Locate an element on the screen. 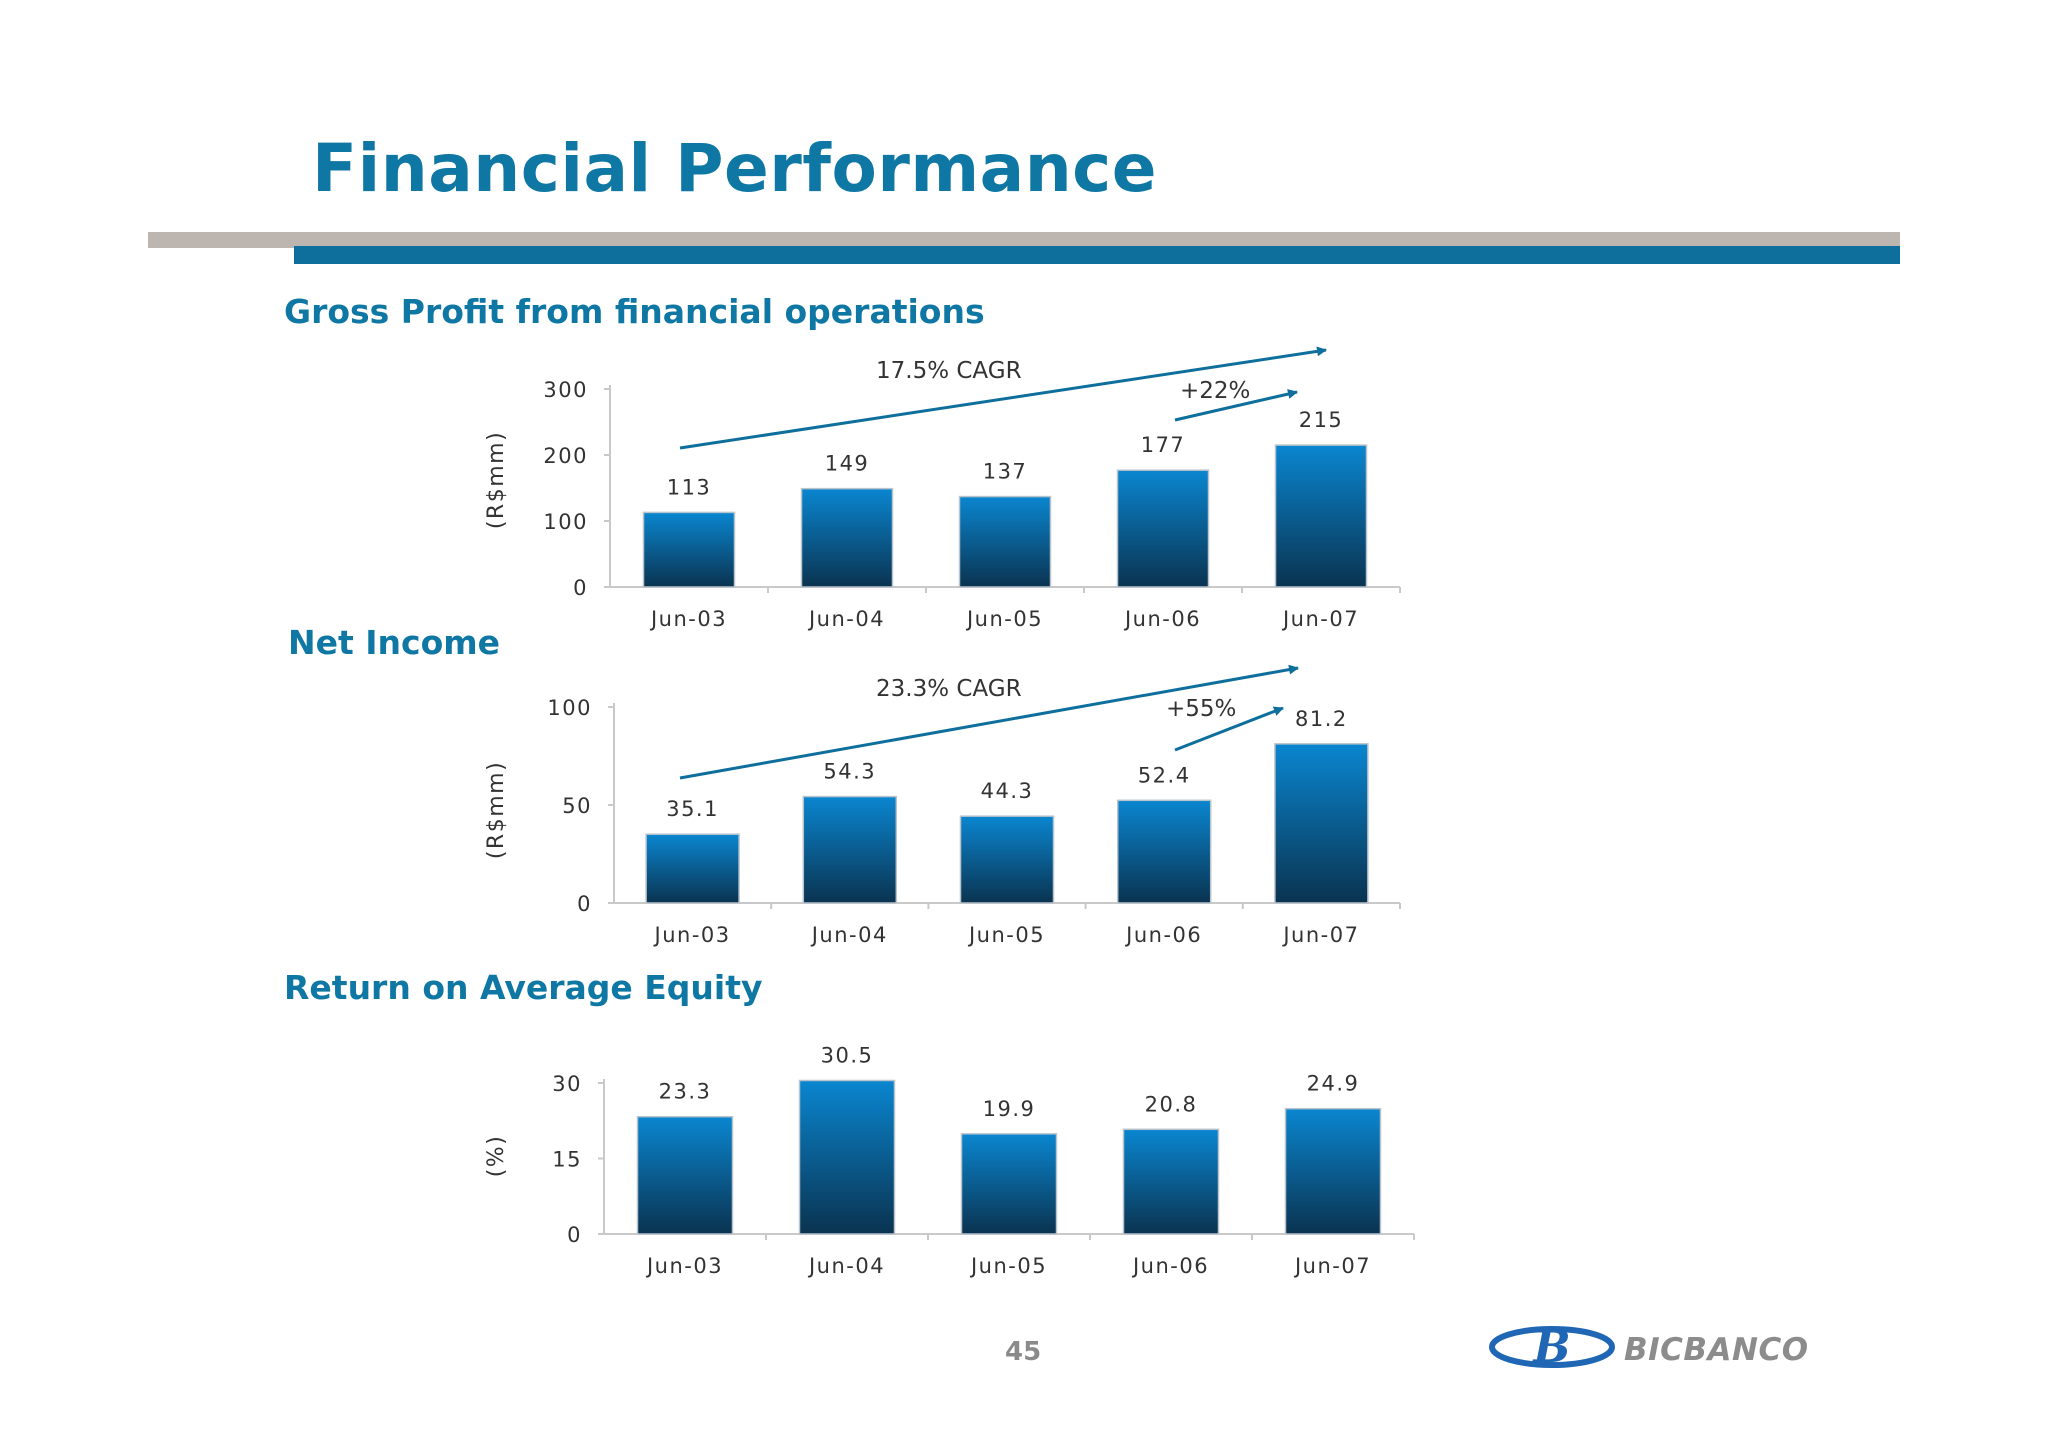 This screenshot has width=2048, height=1447. gross-profit-data-label: 149 is located at coordinates (847, 464).